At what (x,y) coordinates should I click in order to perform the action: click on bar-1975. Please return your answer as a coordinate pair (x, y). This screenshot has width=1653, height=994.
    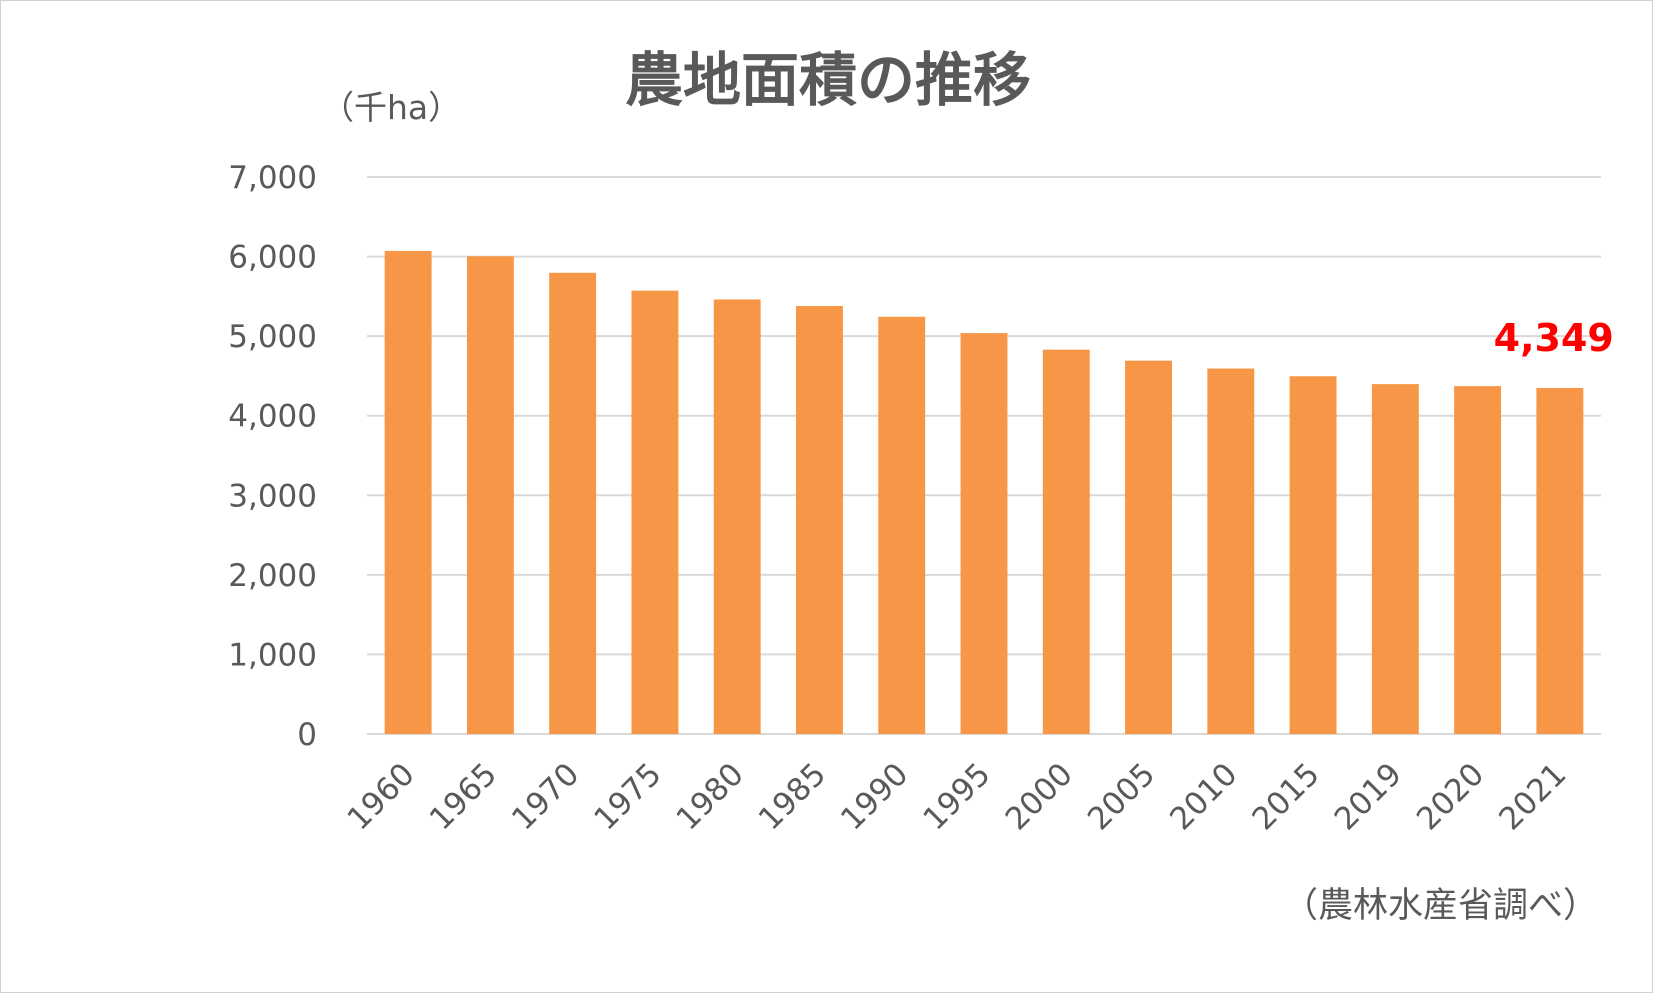
    Looking at the image, I should click on (655, 512).